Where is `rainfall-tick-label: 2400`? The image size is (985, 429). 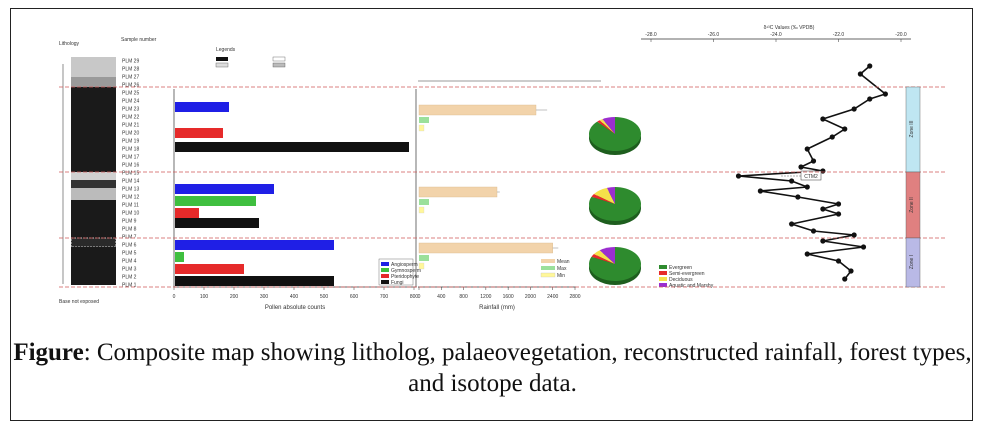
rainfall-tick-label: 2400 is located at coordinates (552, 297).